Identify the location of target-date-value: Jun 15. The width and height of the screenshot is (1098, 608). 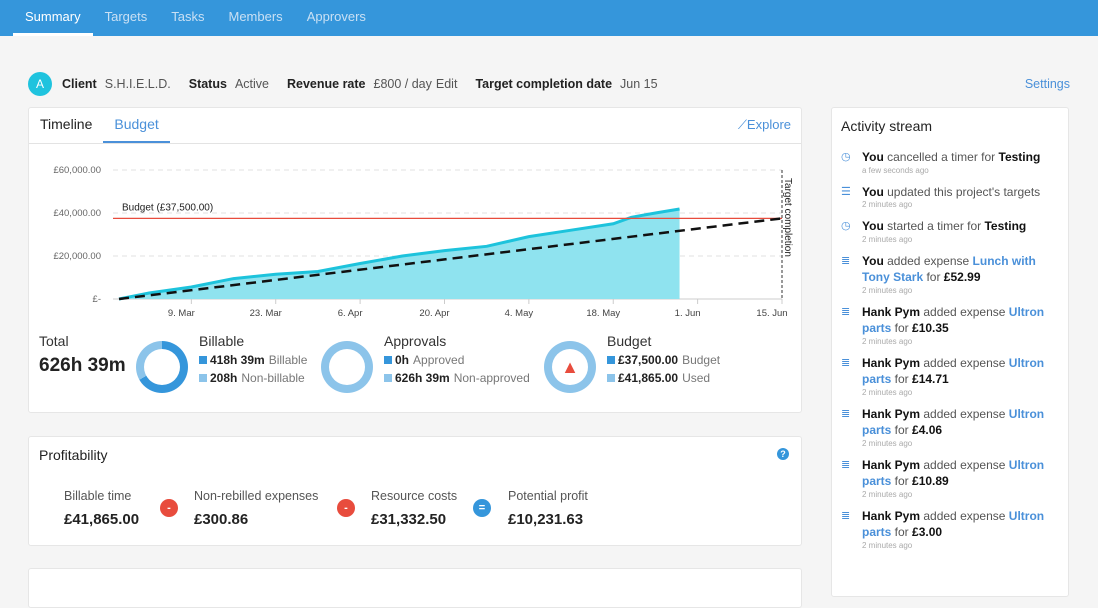
(639, 84).